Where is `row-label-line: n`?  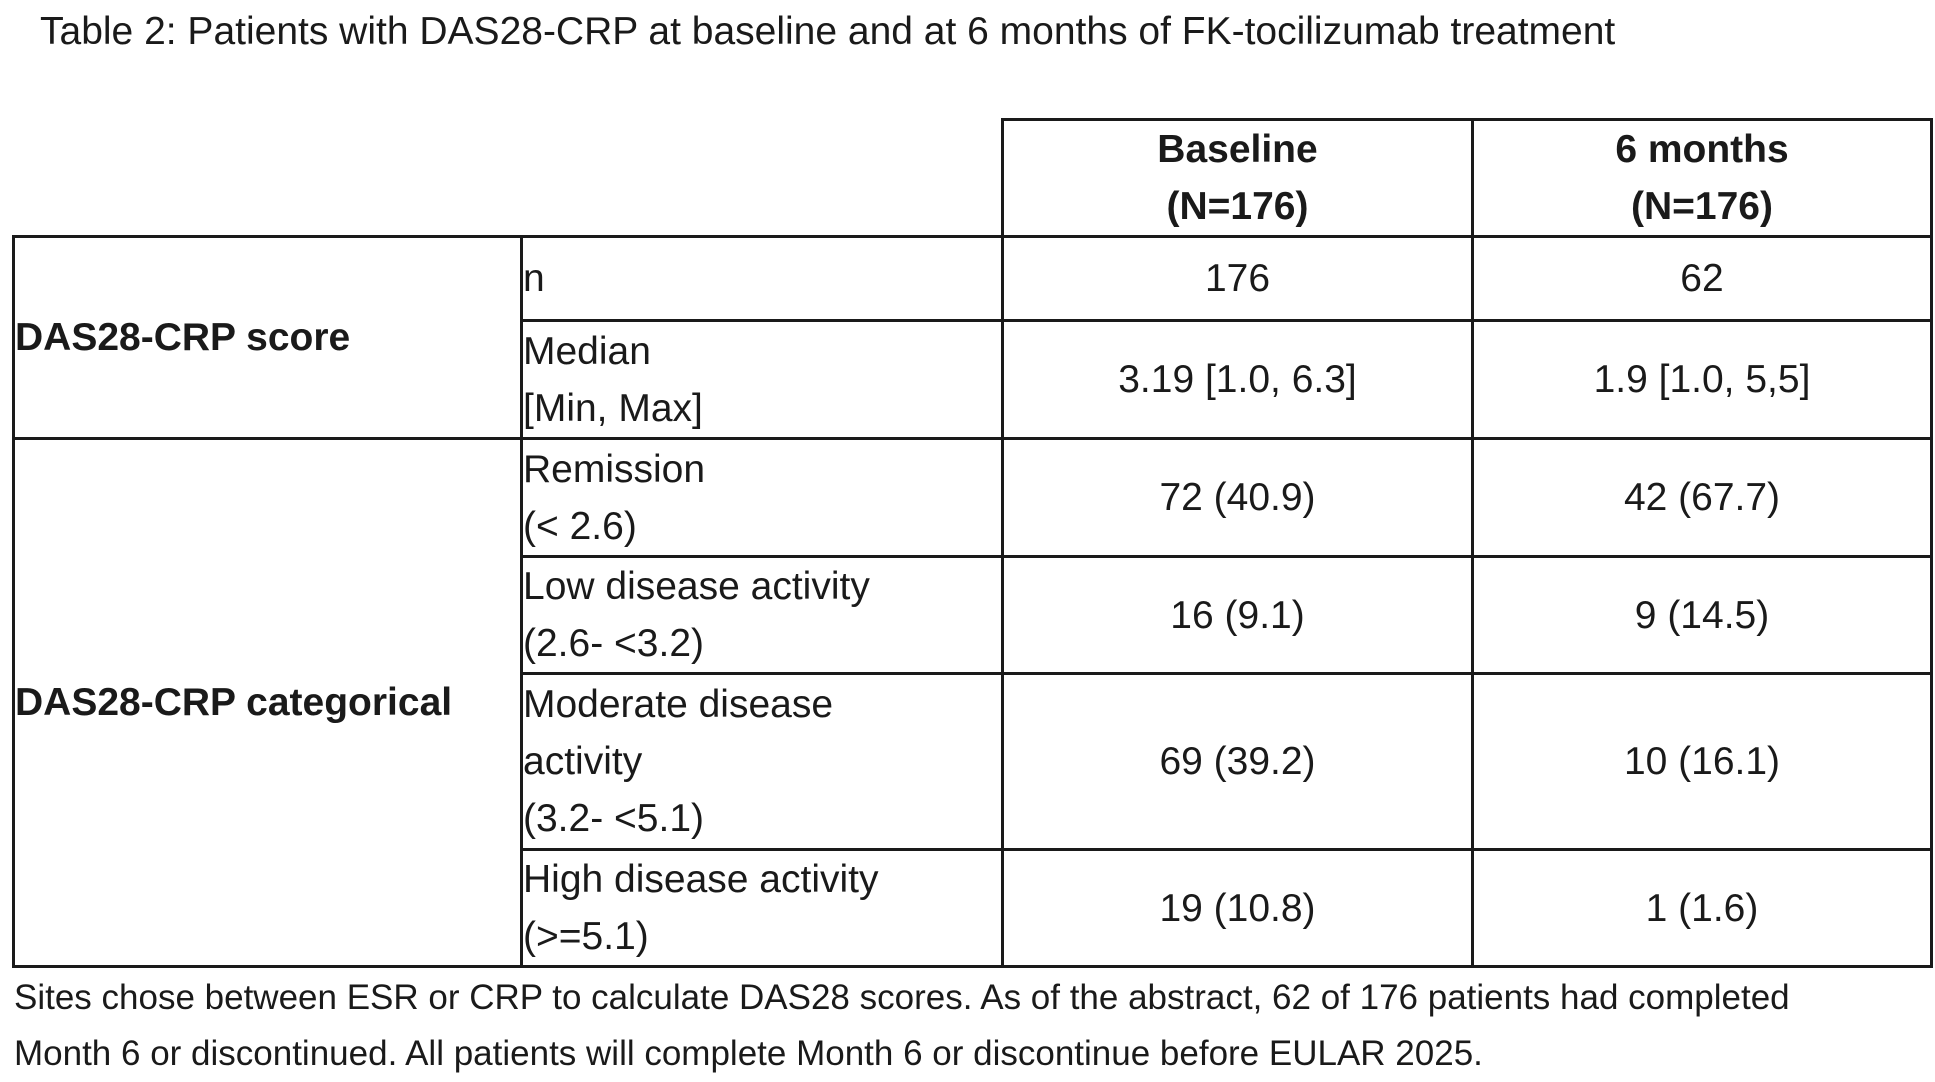
row-label-line: n is located at coordinates (534, 278).